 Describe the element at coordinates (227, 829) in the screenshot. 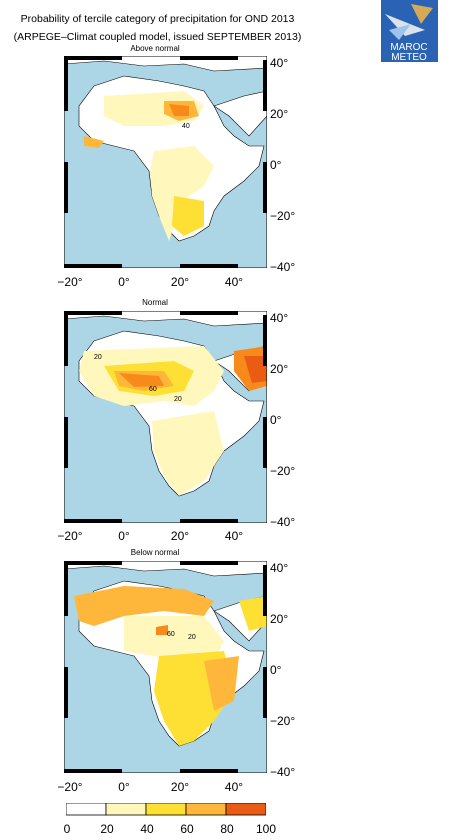

I see `legend-tick: 80` at that location.